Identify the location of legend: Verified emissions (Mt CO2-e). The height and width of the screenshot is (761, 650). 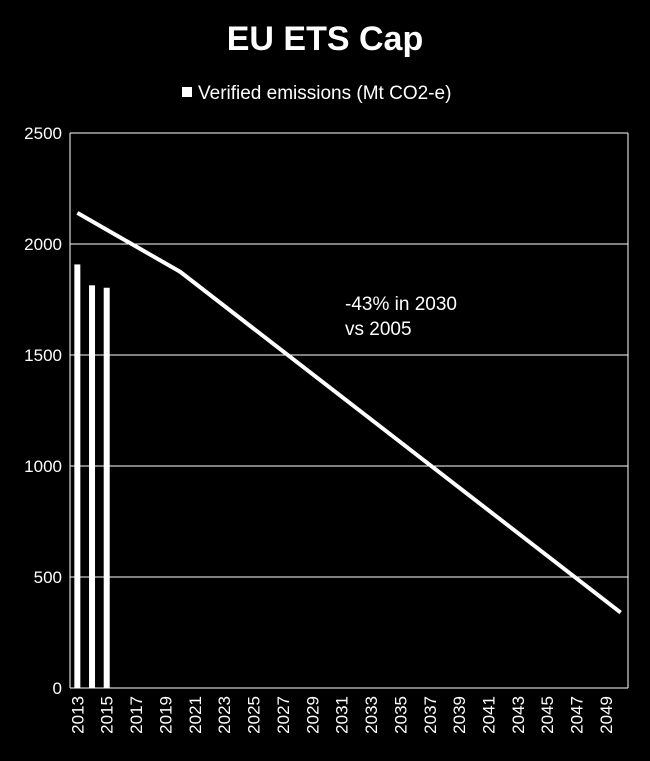
(316, 93).